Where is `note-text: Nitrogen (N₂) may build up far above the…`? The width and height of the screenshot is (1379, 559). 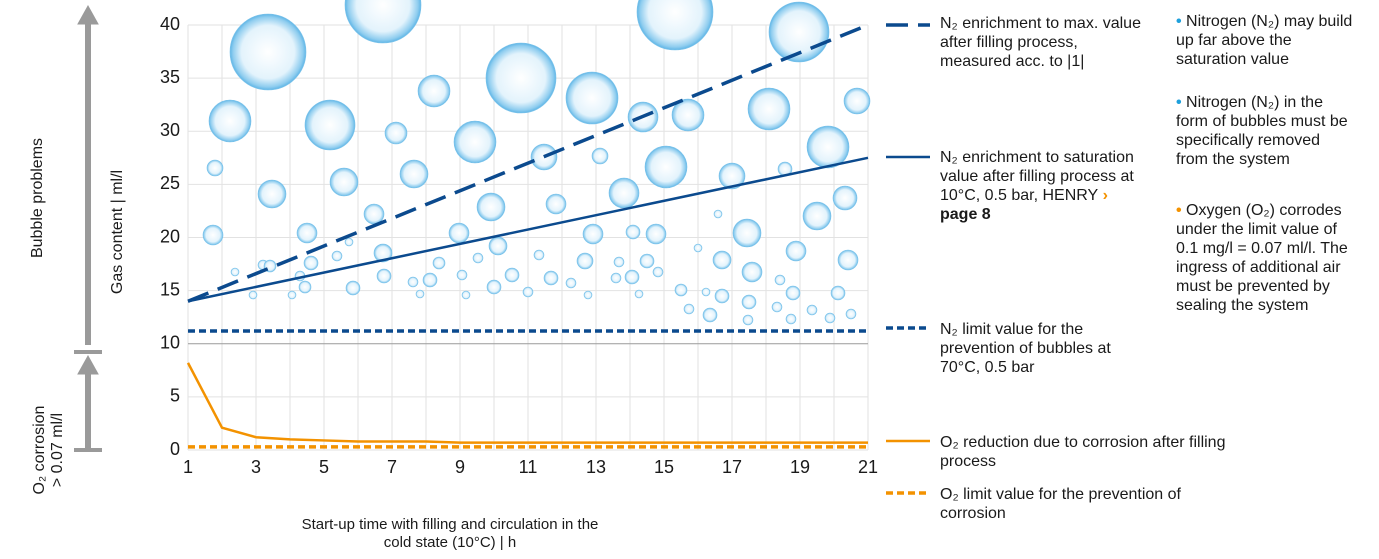 note-text: Nitrogen (N₂) may build up far above the… is located at coordinates (1264, 40).